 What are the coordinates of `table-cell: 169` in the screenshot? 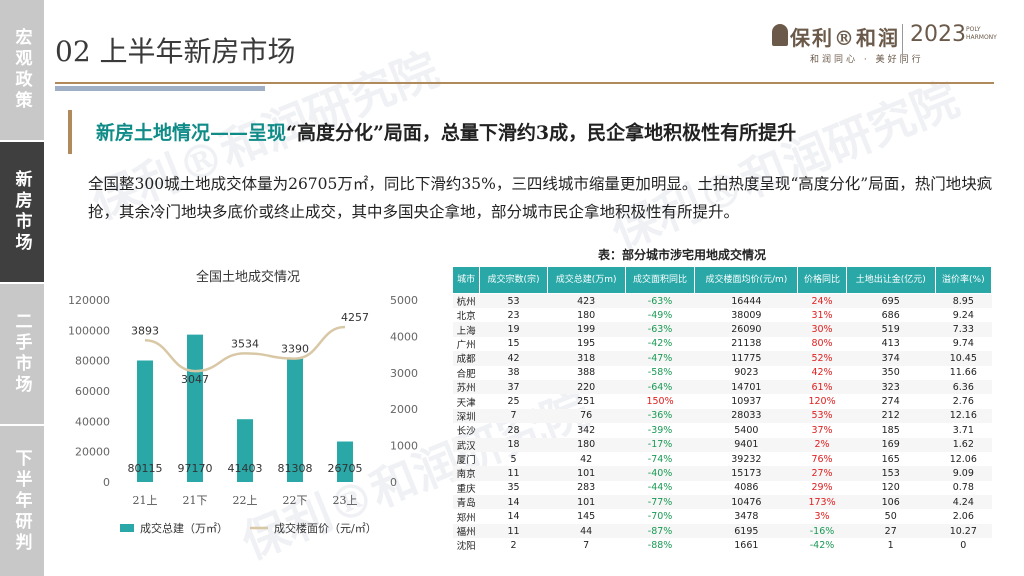 It's located at (891, 444).